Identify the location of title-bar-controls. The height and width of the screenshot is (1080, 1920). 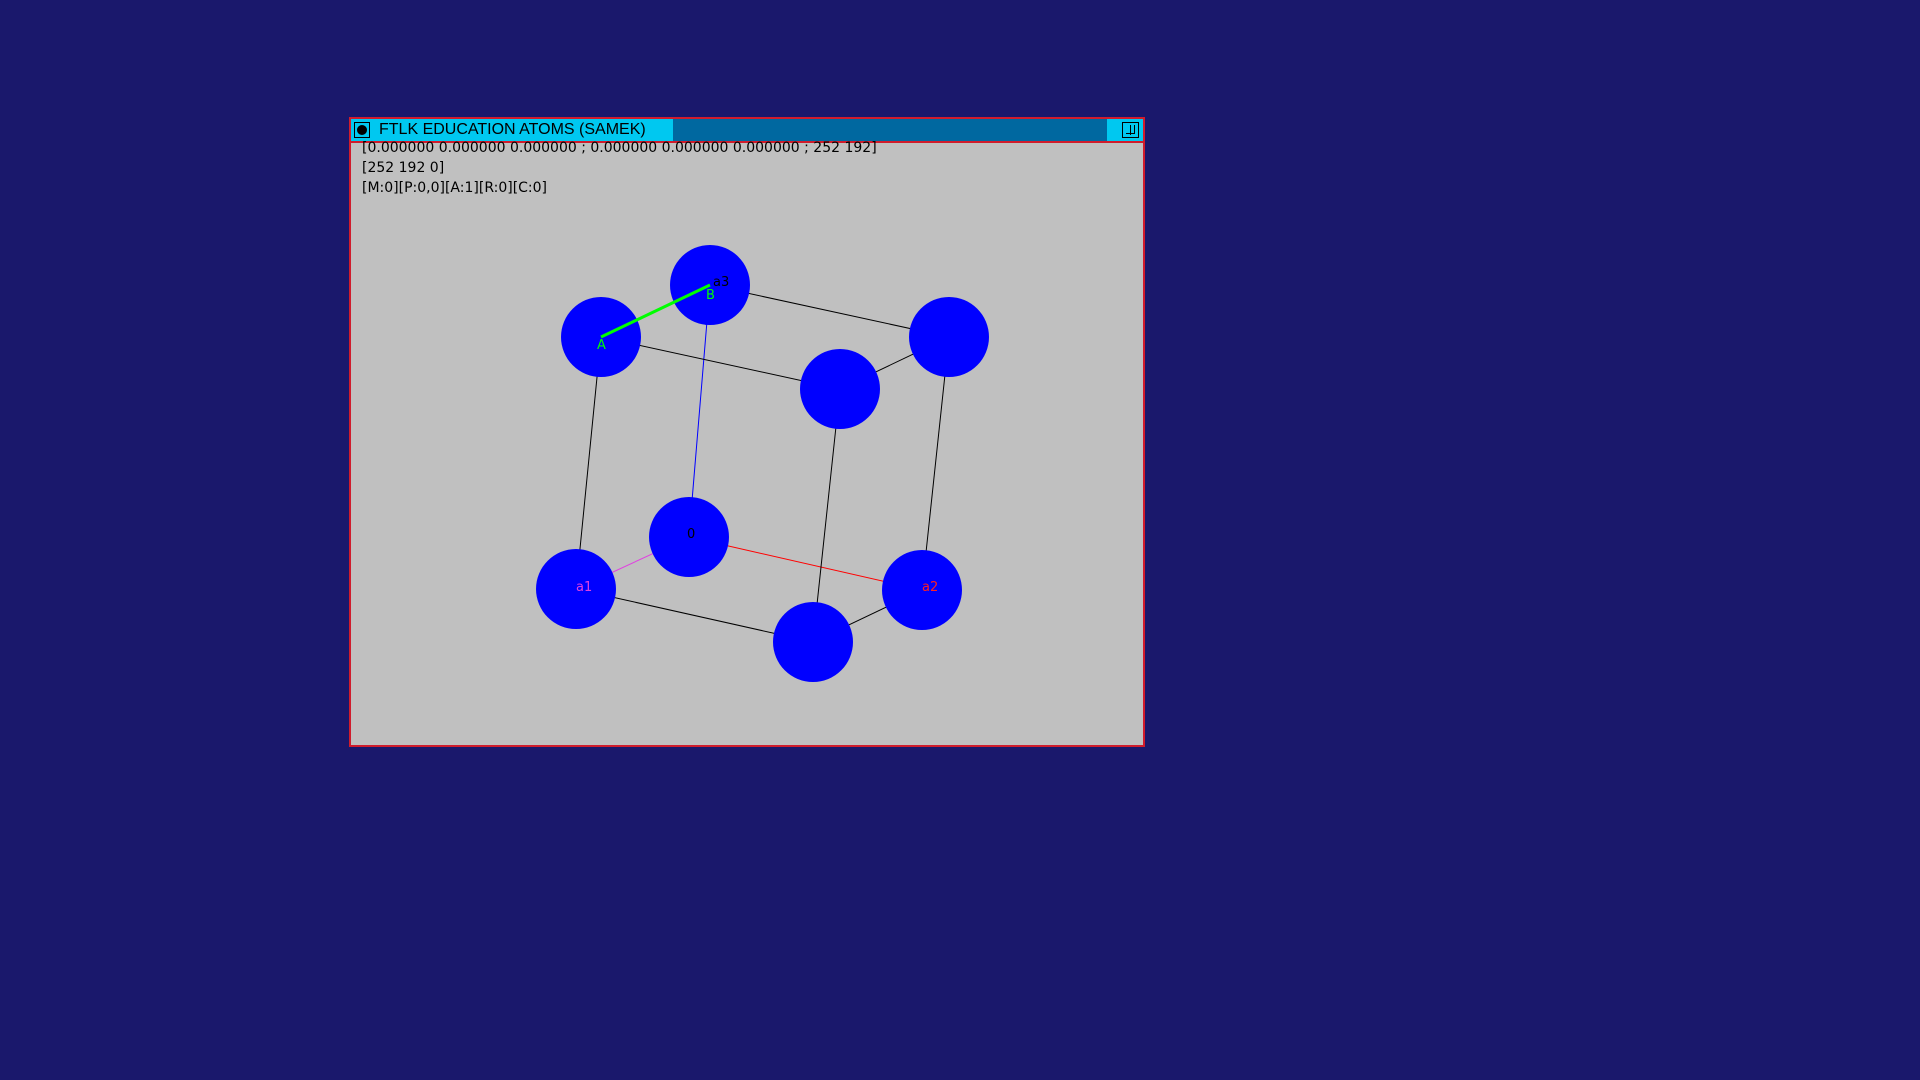
(1125, 130).